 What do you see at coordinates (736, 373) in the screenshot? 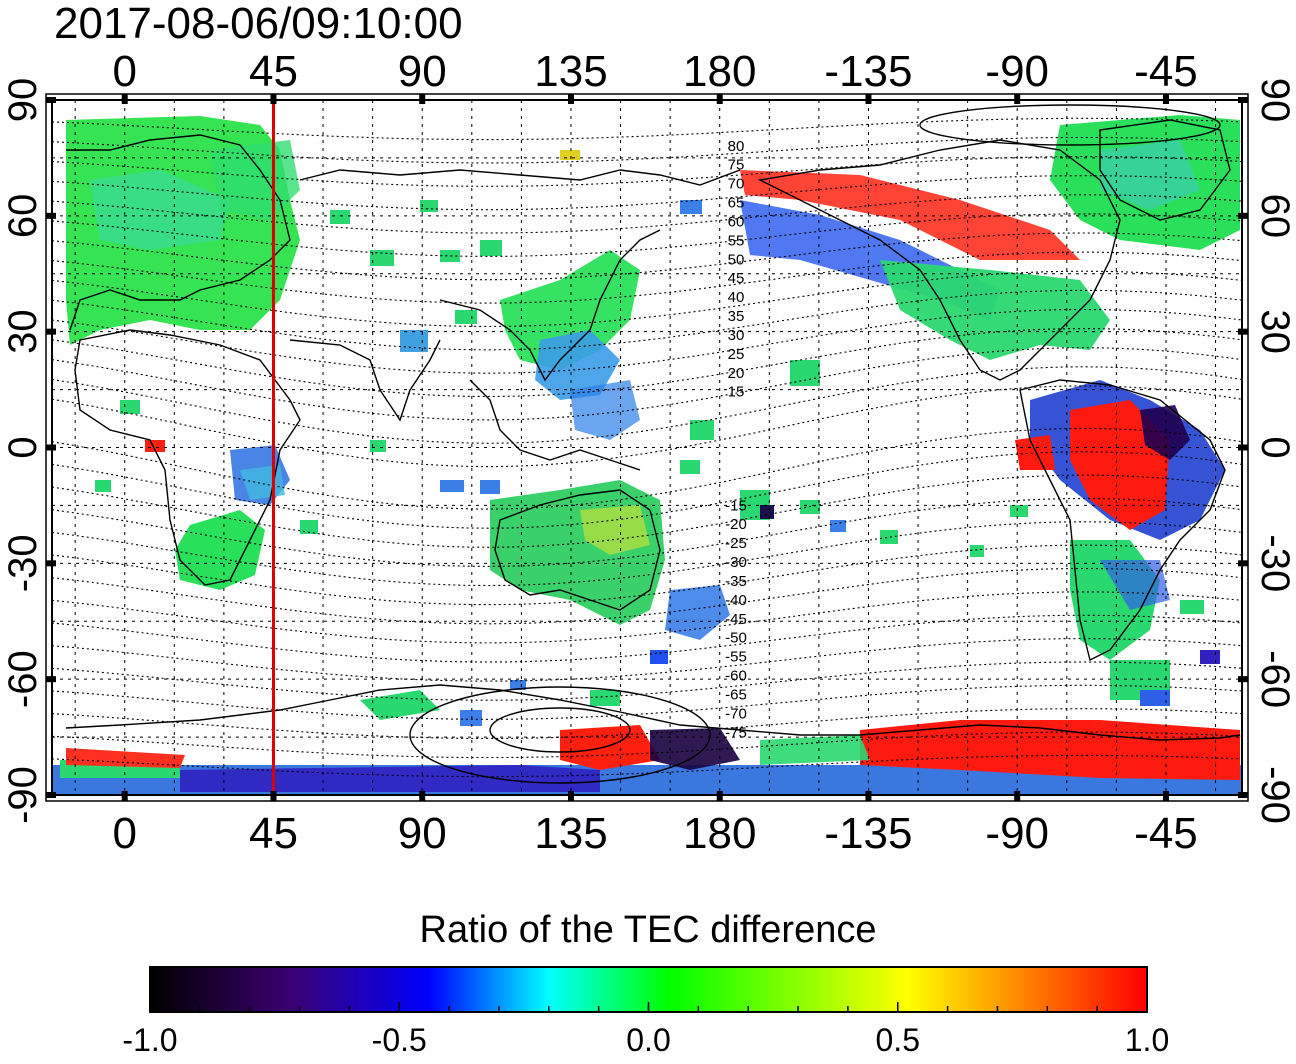
I see `maglat-label: 20` at bounding box center [736, 373].